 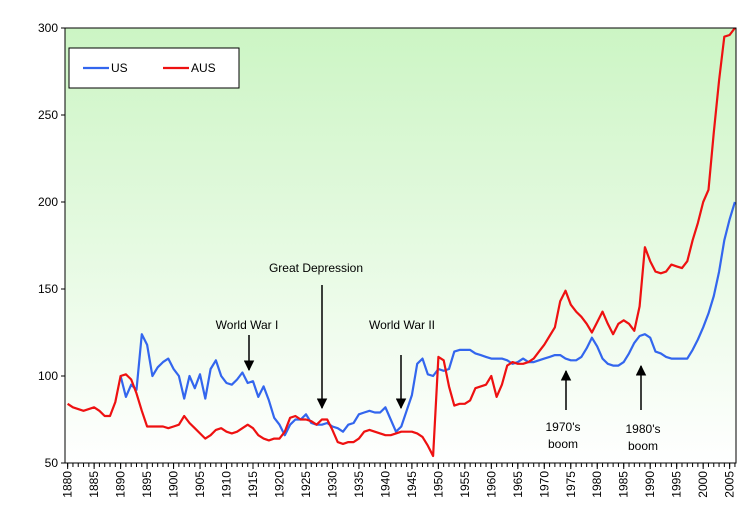 I want to click on legend-label: US, so click(x=119, y=68).